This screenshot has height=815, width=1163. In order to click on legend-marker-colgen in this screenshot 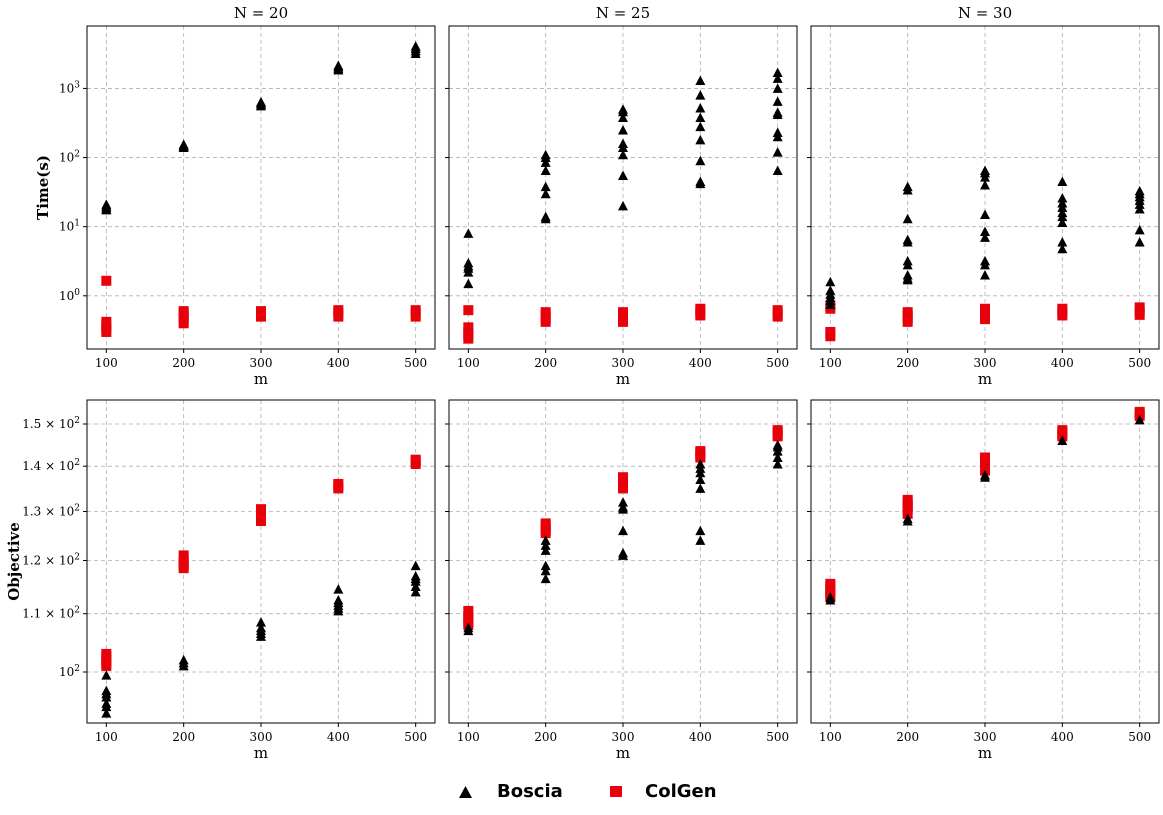, I will do `click(616, 791)`.